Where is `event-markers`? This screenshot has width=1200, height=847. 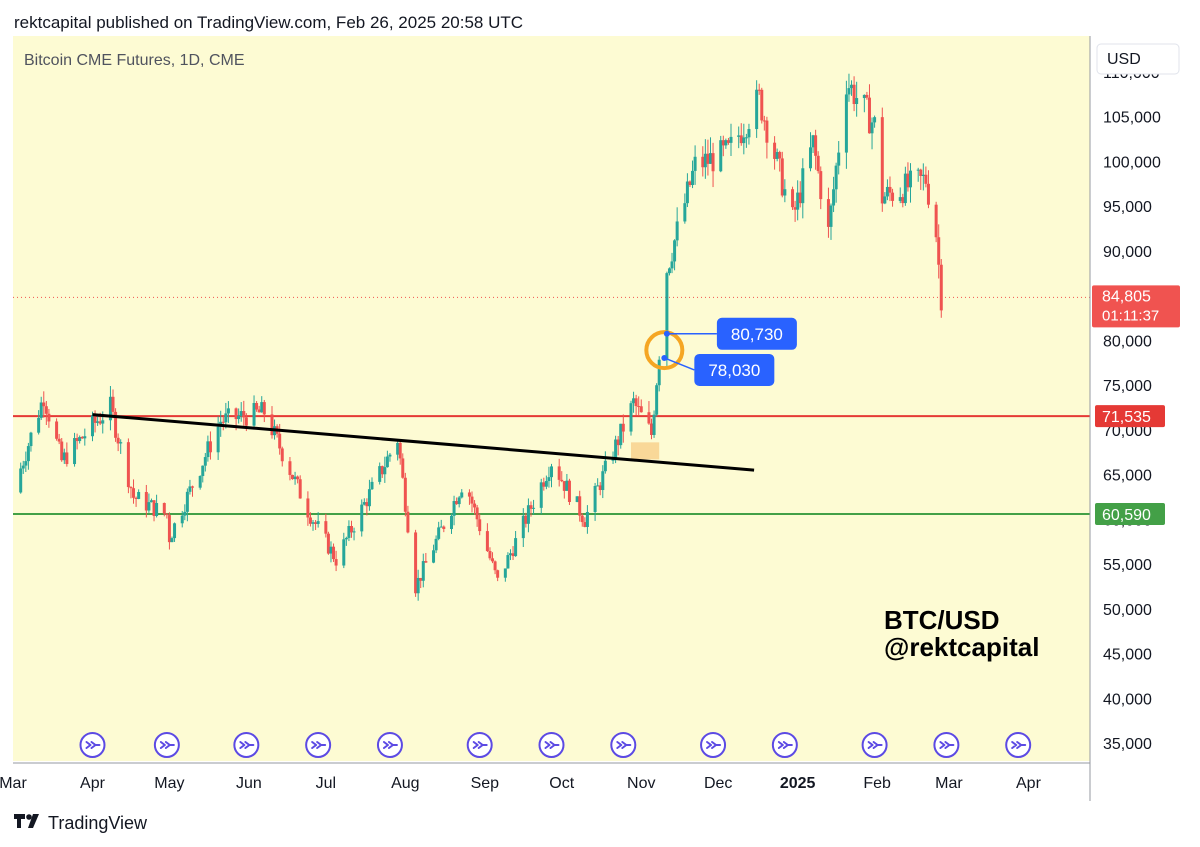
event-markers is located at coordinates (555, 745).